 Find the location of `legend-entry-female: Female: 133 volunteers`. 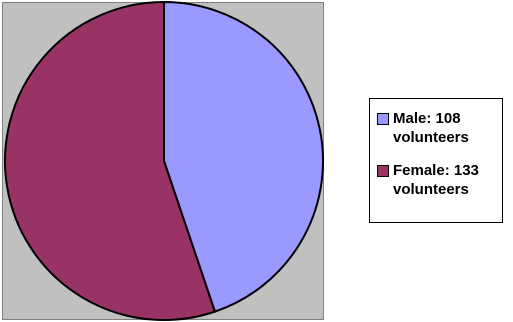

legend-entry-female: Female: 133 volunteers is located at coordinates (436, 180).